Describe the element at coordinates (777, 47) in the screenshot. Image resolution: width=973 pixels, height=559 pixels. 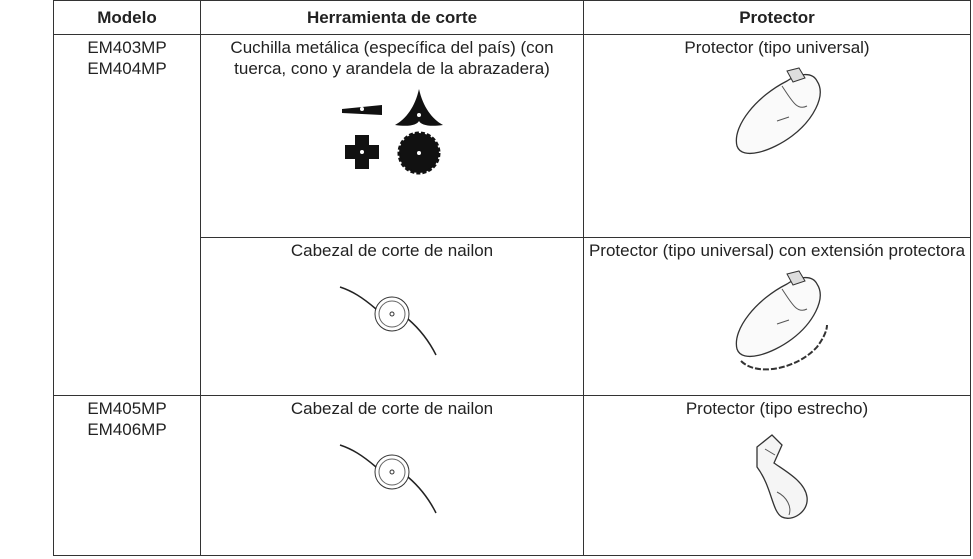
I see `protector-text: Protector (tipo universal)` at that location.